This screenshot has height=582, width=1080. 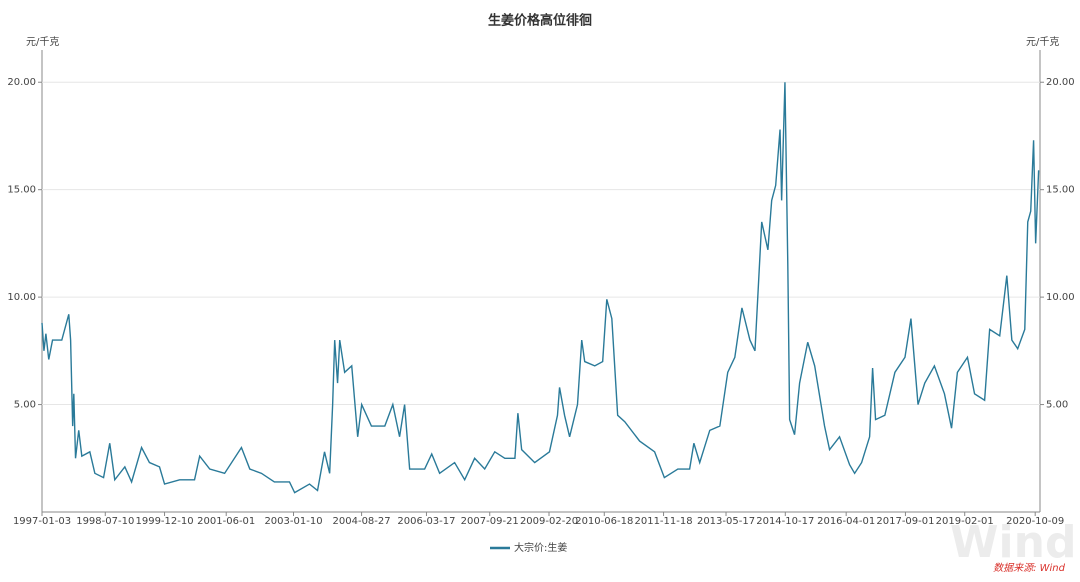 What do you see at coordinates (21, 297) in the screenshot?
I see `y-tick-label: 10.00` at bounding box center [21, 297].